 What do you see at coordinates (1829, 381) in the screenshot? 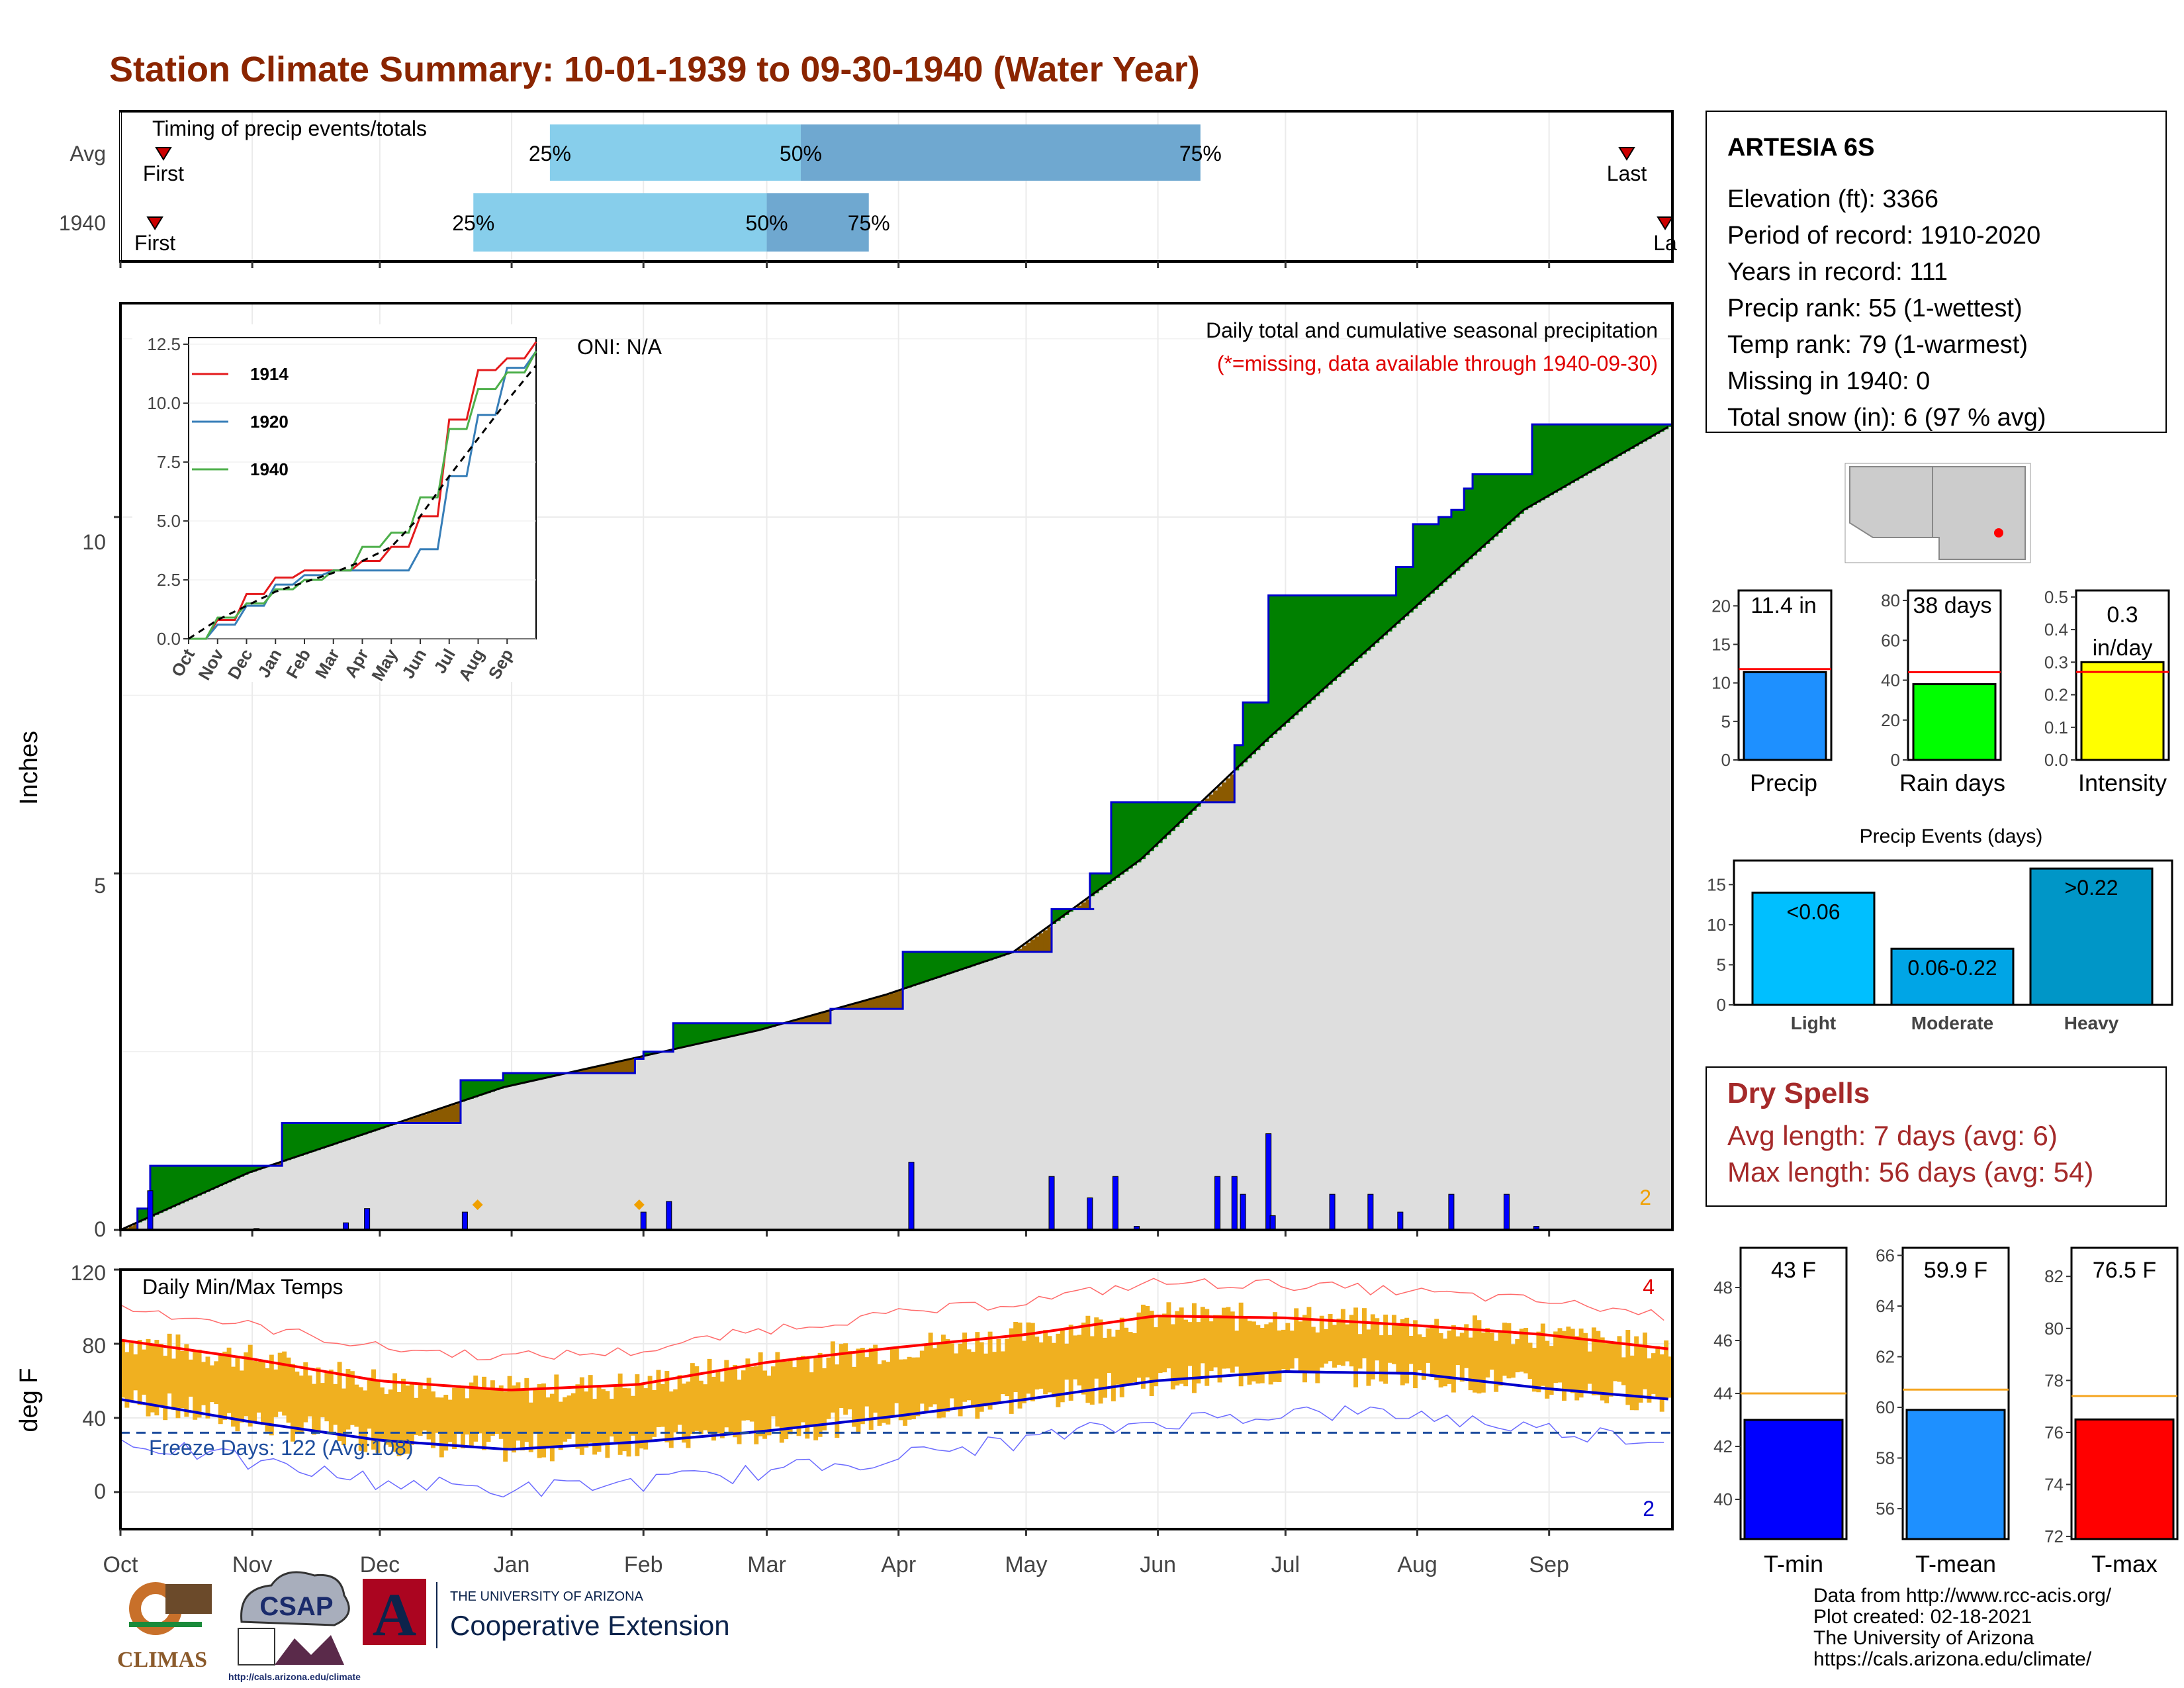
I see `station-line-missing: Missing in 1940: 0` at bounding box center [1829, 381].